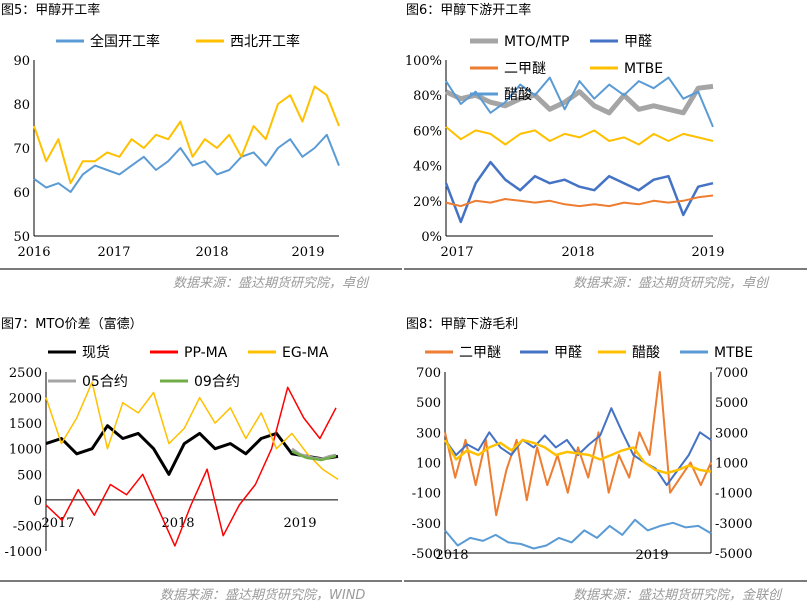 The width and height of the screenshot is (807, 603). I want to click on y-tick-label: 90, so click(21, 61).